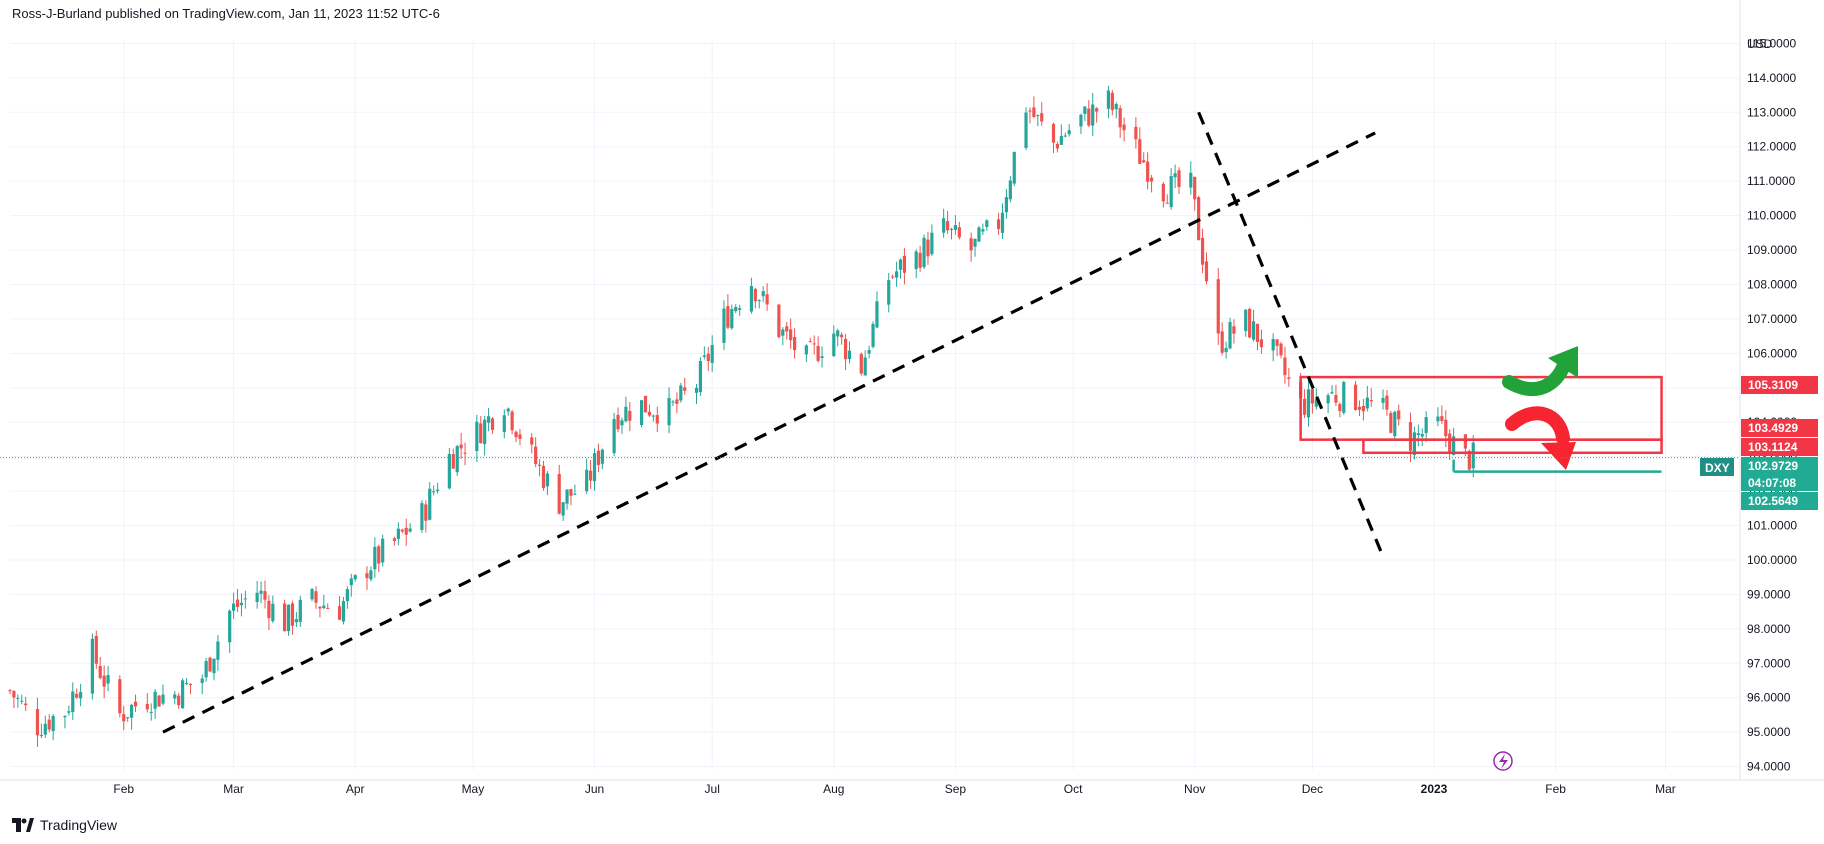  I want to click on price-zones, so click(1481, 424).